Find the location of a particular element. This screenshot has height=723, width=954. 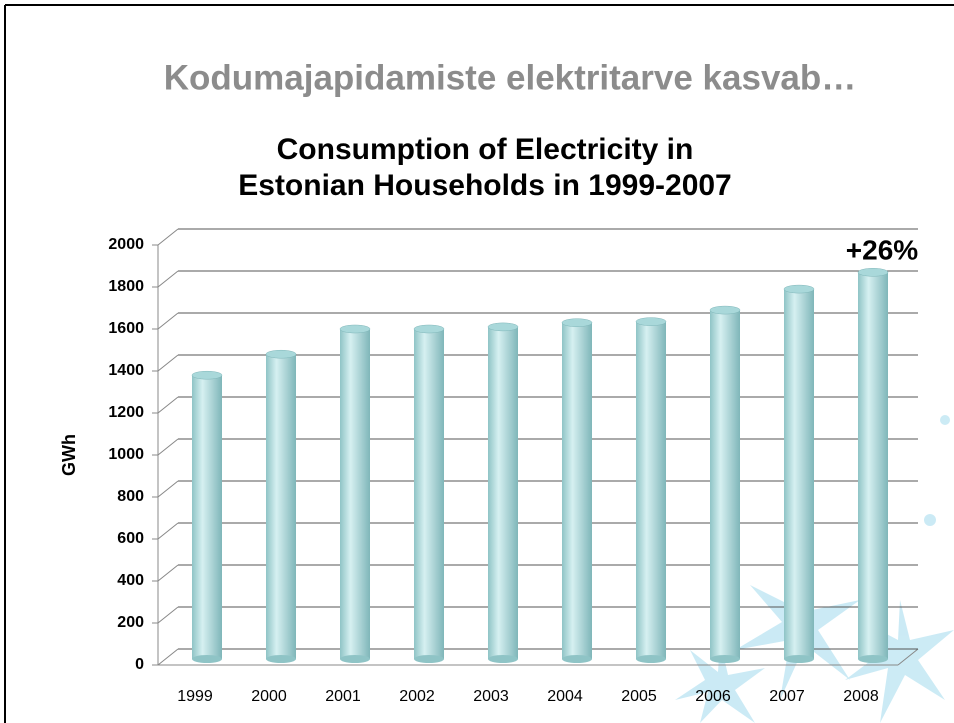

y-tick-label: 800 is located at coordinates (130, 496).